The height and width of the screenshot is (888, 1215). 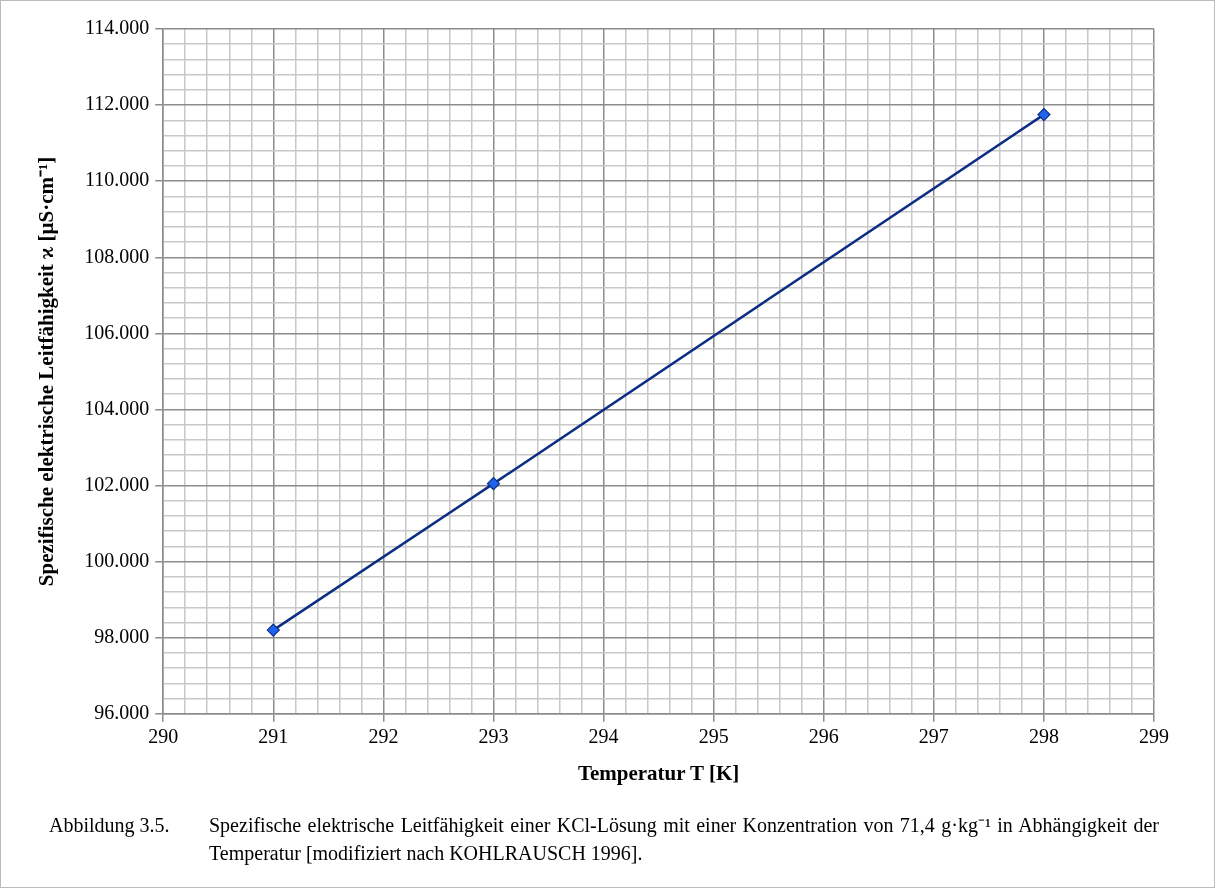 I want to click on x-tick-label: 294, so click(x=603, y=736).